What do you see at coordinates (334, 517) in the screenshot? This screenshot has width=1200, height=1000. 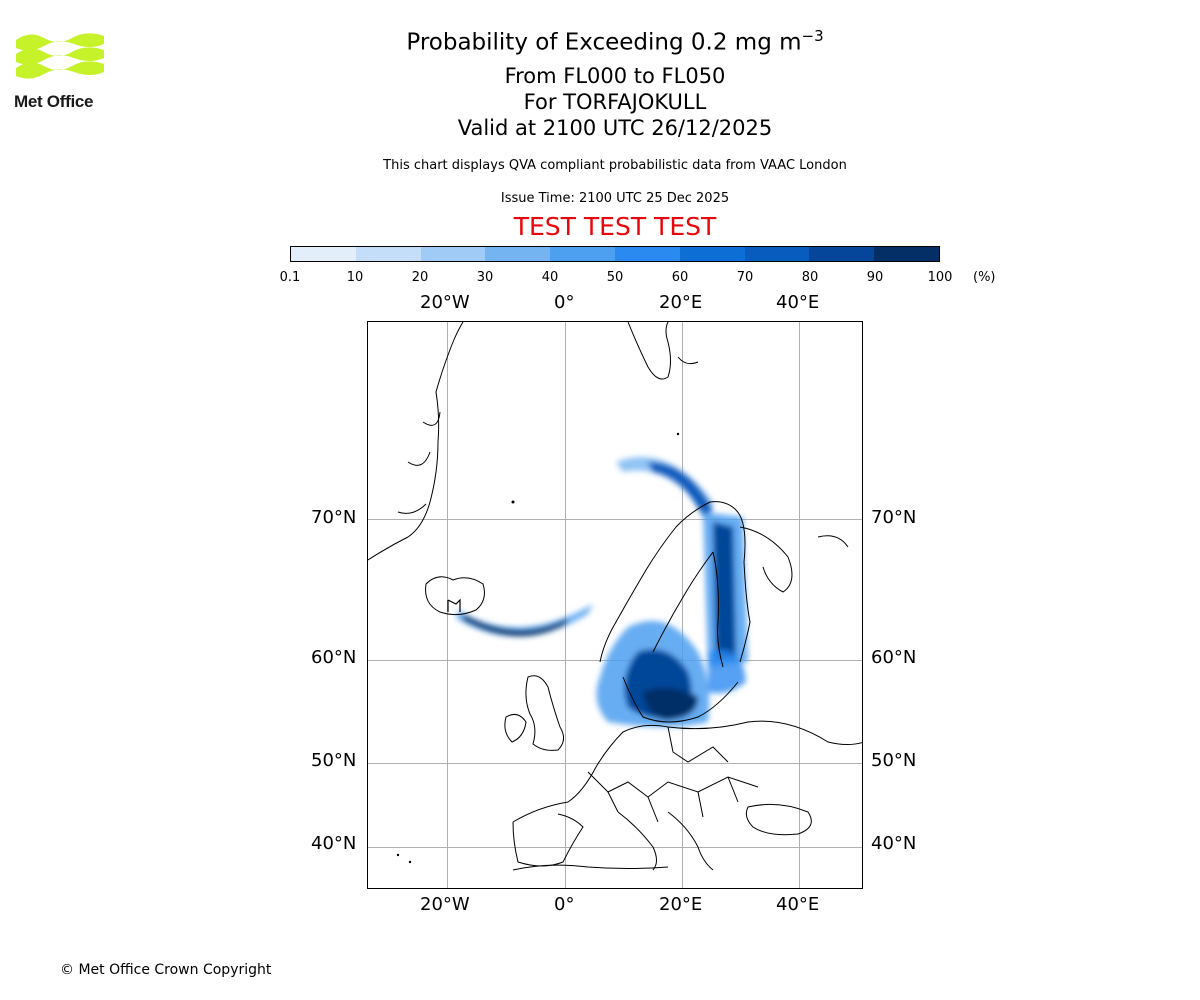 I see `lat-label-left: 70°N` at bounding box center [334, 517].